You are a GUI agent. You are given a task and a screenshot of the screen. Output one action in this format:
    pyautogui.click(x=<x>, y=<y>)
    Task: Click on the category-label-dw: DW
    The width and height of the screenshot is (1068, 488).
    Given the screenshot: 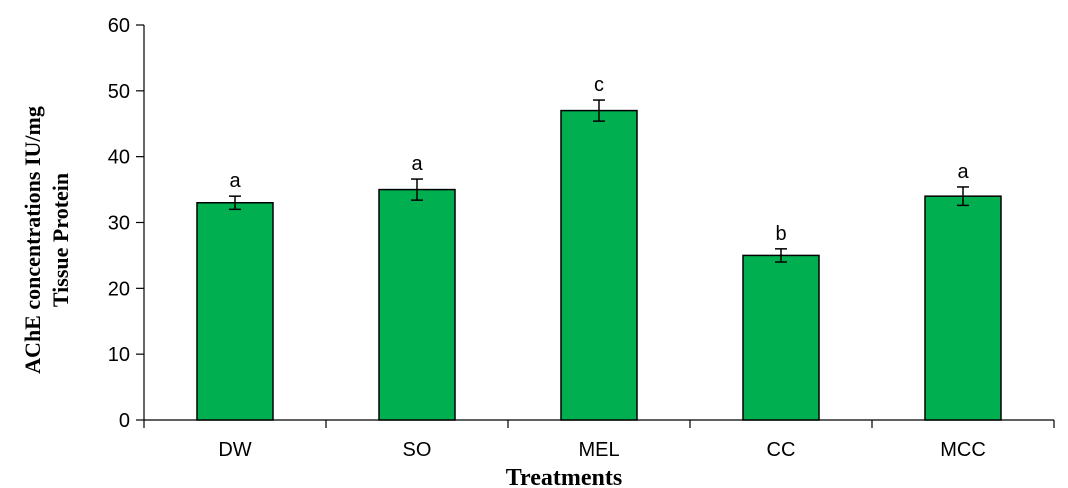 What is the action you would take?
    pyautogui.click(x=234, y=450)
    